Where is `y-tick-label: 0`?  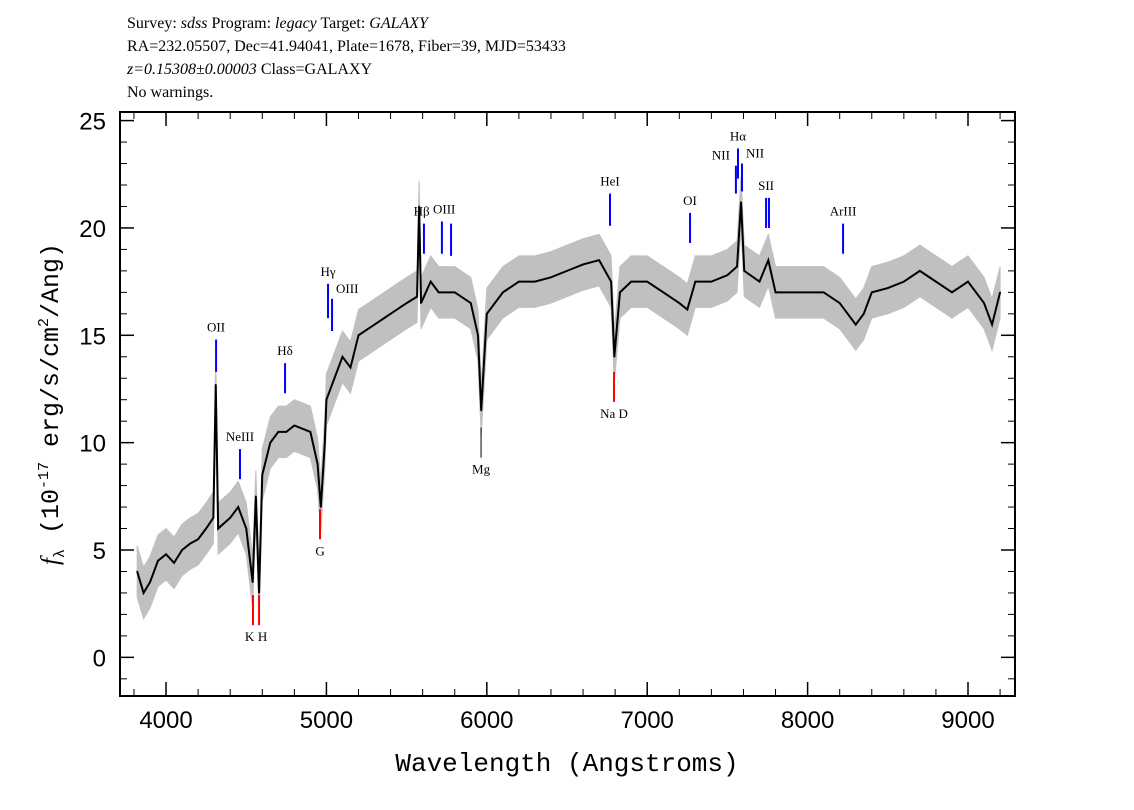
y-tick-label: 0 is located at coordinates (99, 658).